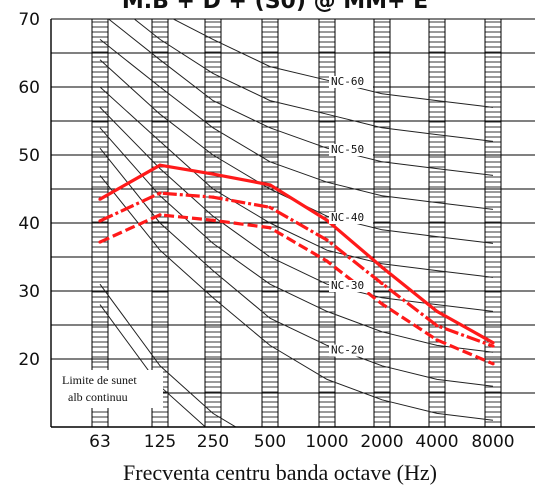  I want to click on y-tick-label: 40, so click(29, 224).